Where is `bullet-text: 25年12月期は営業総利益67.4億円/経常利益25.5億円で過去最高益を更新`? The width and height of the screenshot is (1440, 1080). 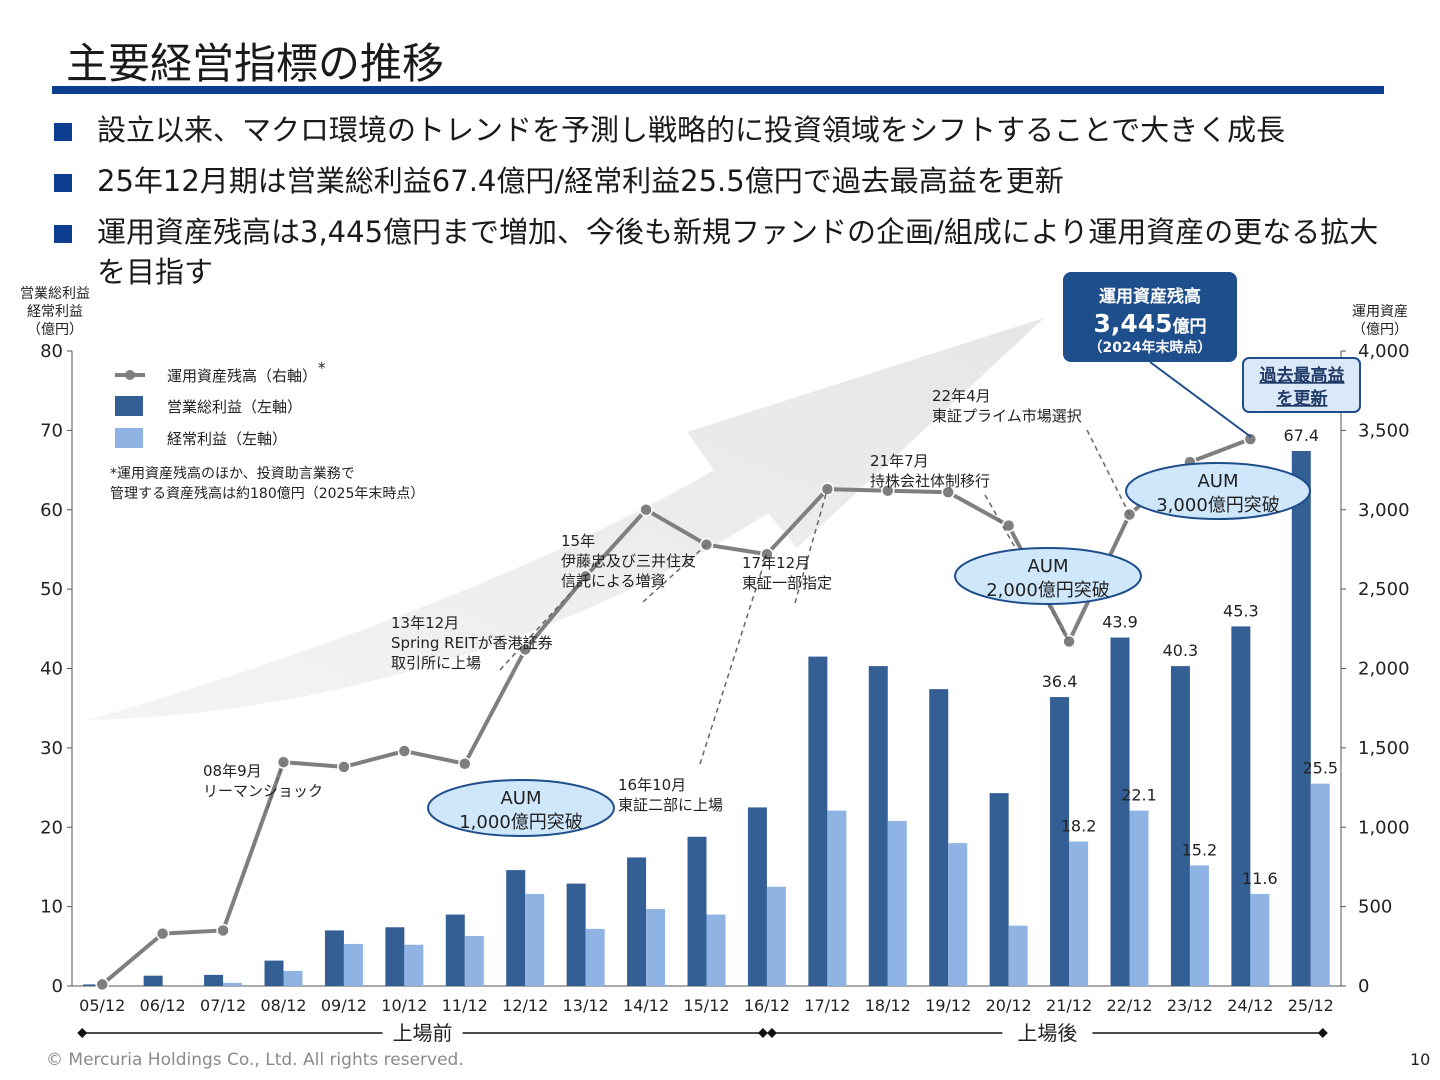 bullet-text: 25年12月期は営業総利益67.4億円/経常利益25.5億円で過去最高益を更新 is located at coordinates (580, 181).